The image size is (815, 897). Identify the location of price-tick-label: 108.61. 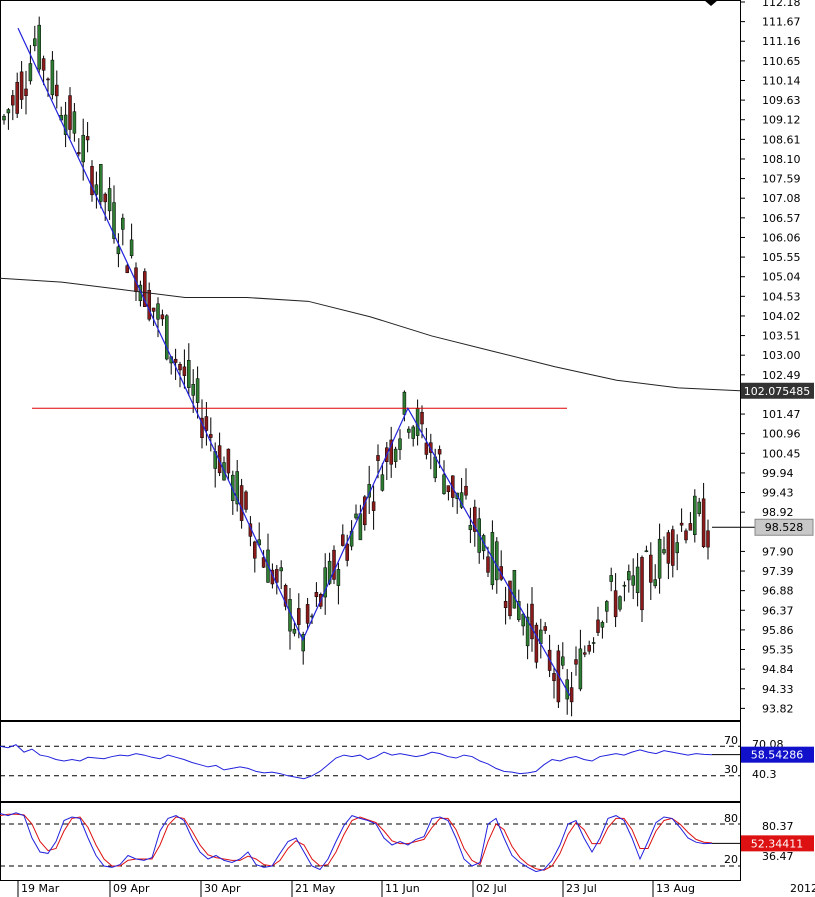
(781, 139).